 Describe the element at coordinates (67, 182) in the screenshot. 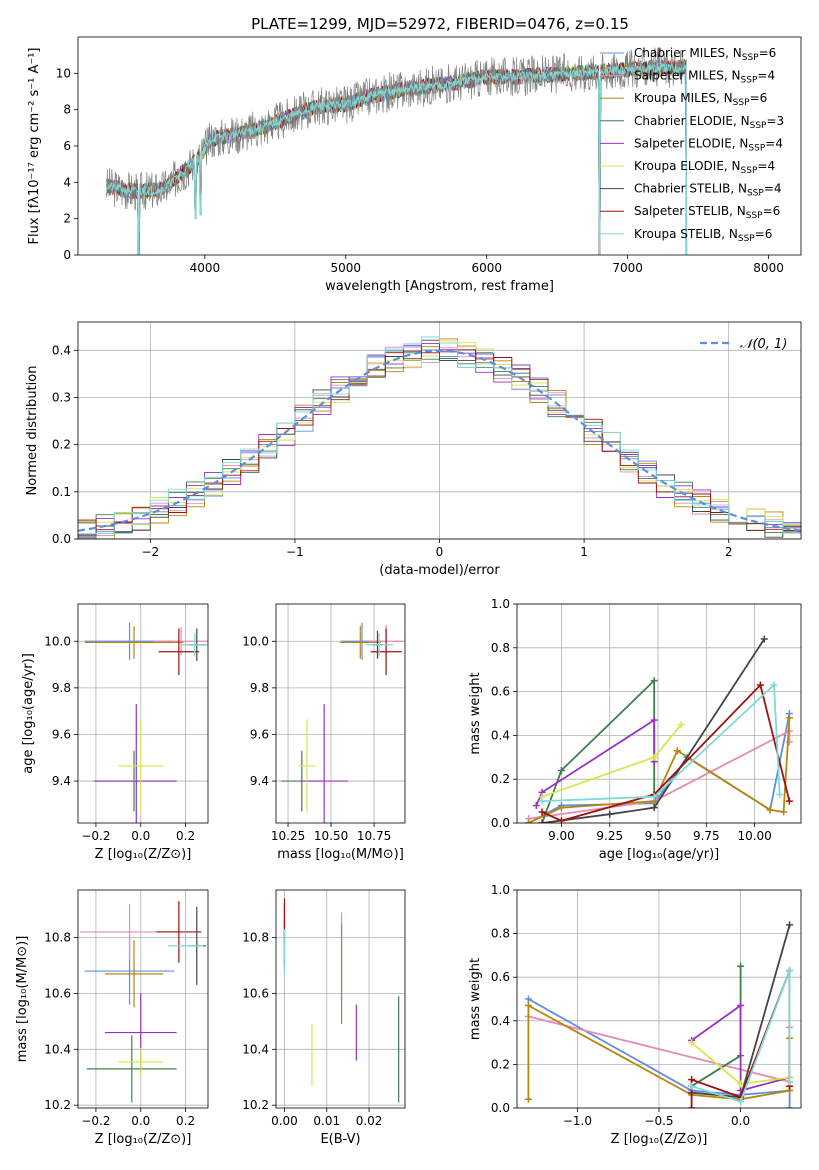

I see `y-tick-label: 4` at that location.